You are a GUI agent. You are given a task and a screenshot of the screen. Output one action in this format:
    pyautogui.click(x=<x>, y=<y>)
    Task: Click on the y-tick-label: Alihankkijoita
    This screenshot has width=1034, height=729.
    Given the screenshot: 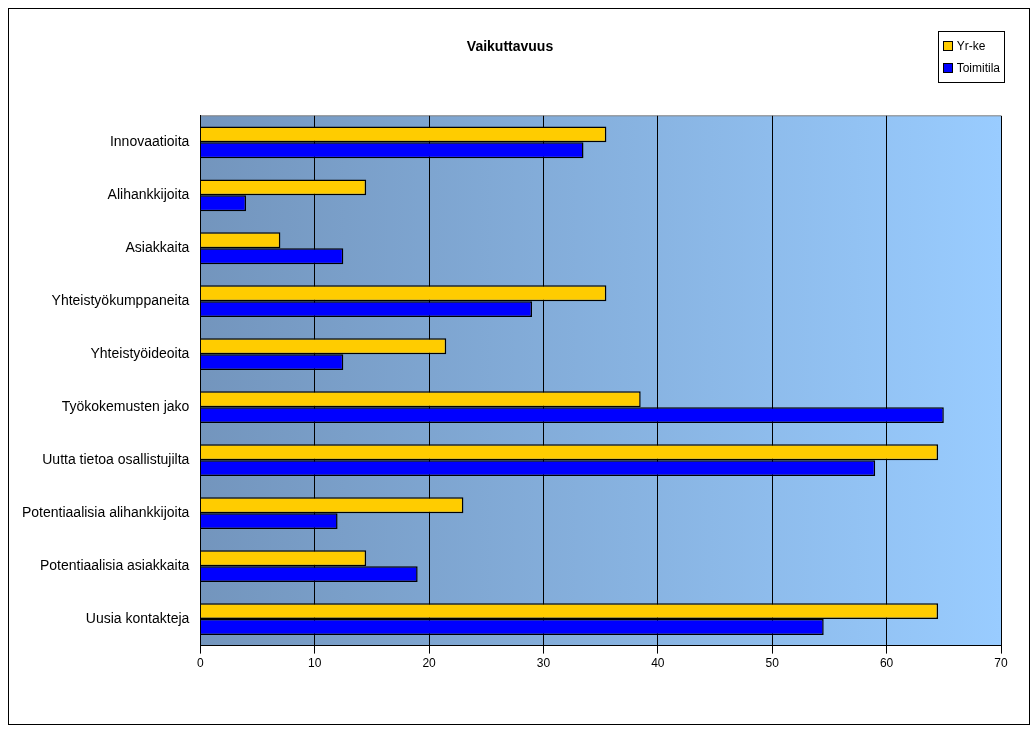 What is the action you would take?
    pyautogui.click(x=148, y=194)
    